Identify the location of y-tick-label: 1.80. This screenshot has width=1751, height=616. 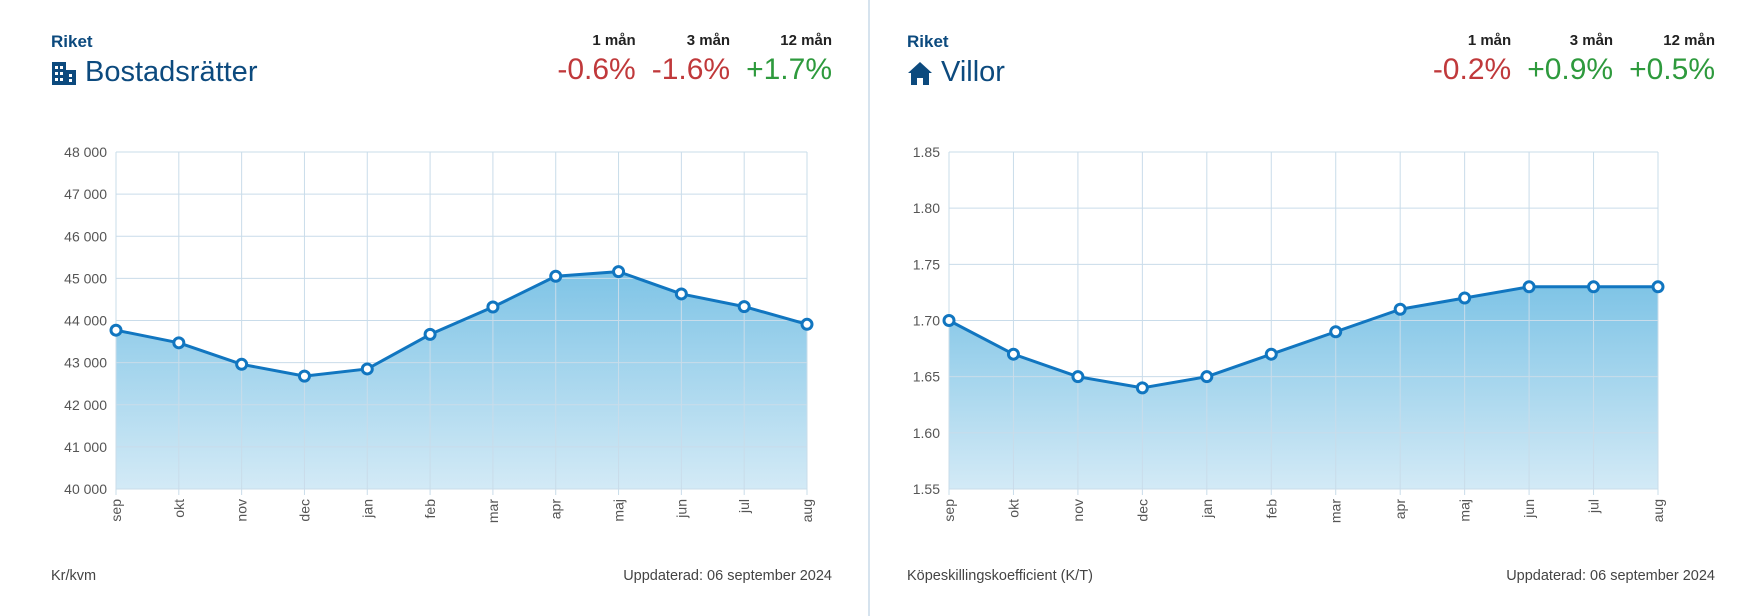
(926, 208).